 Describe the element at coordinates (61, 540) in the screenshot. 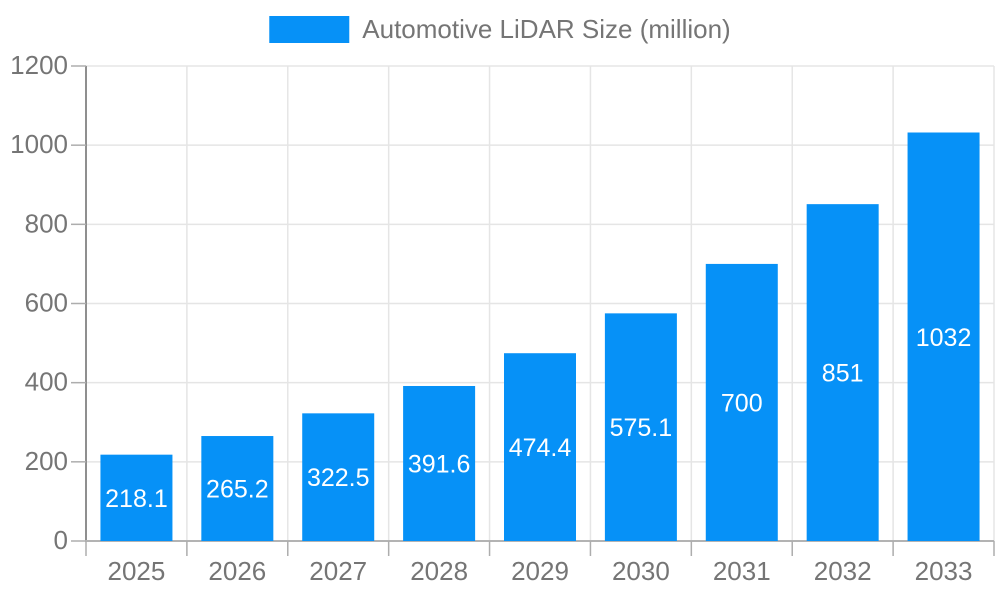

I see `y-tick-label: 0` at that location.